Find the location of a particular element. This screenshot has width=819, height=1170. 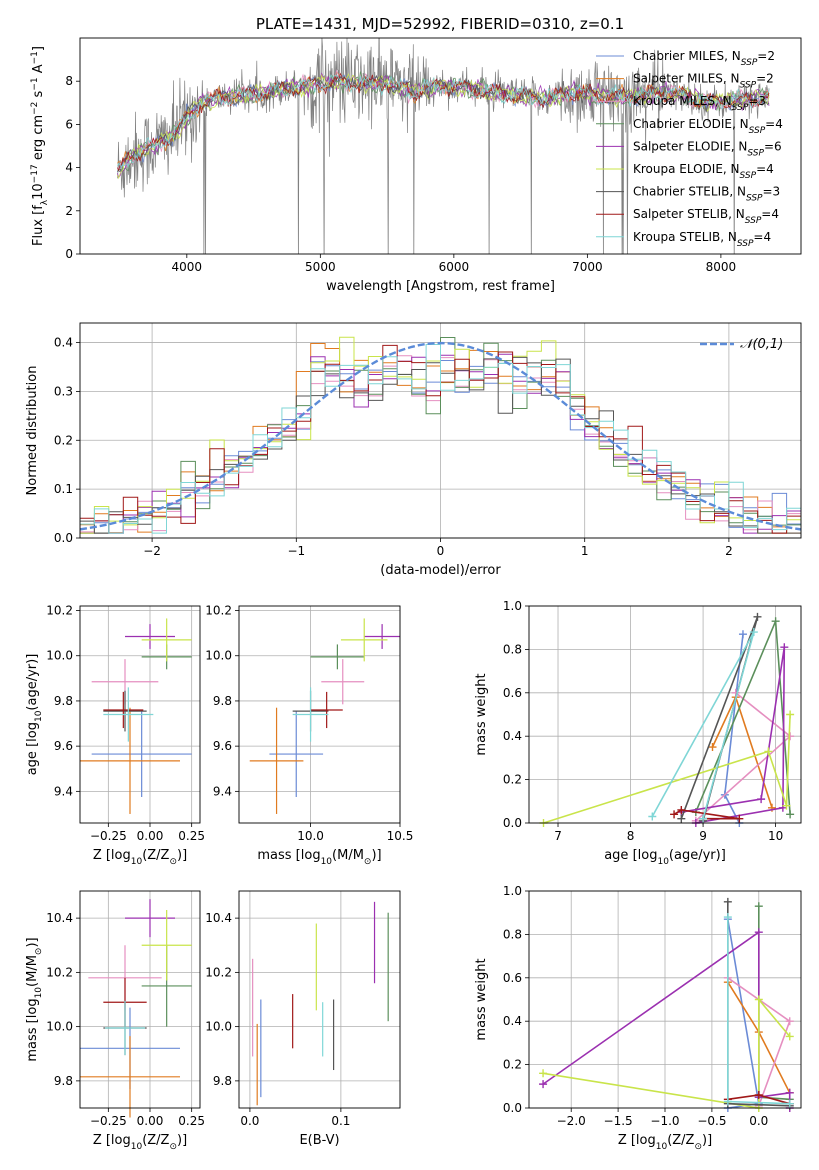

legend-label: Kroupa STELIB, NSSP=4 is located at coordinates (702, 239).